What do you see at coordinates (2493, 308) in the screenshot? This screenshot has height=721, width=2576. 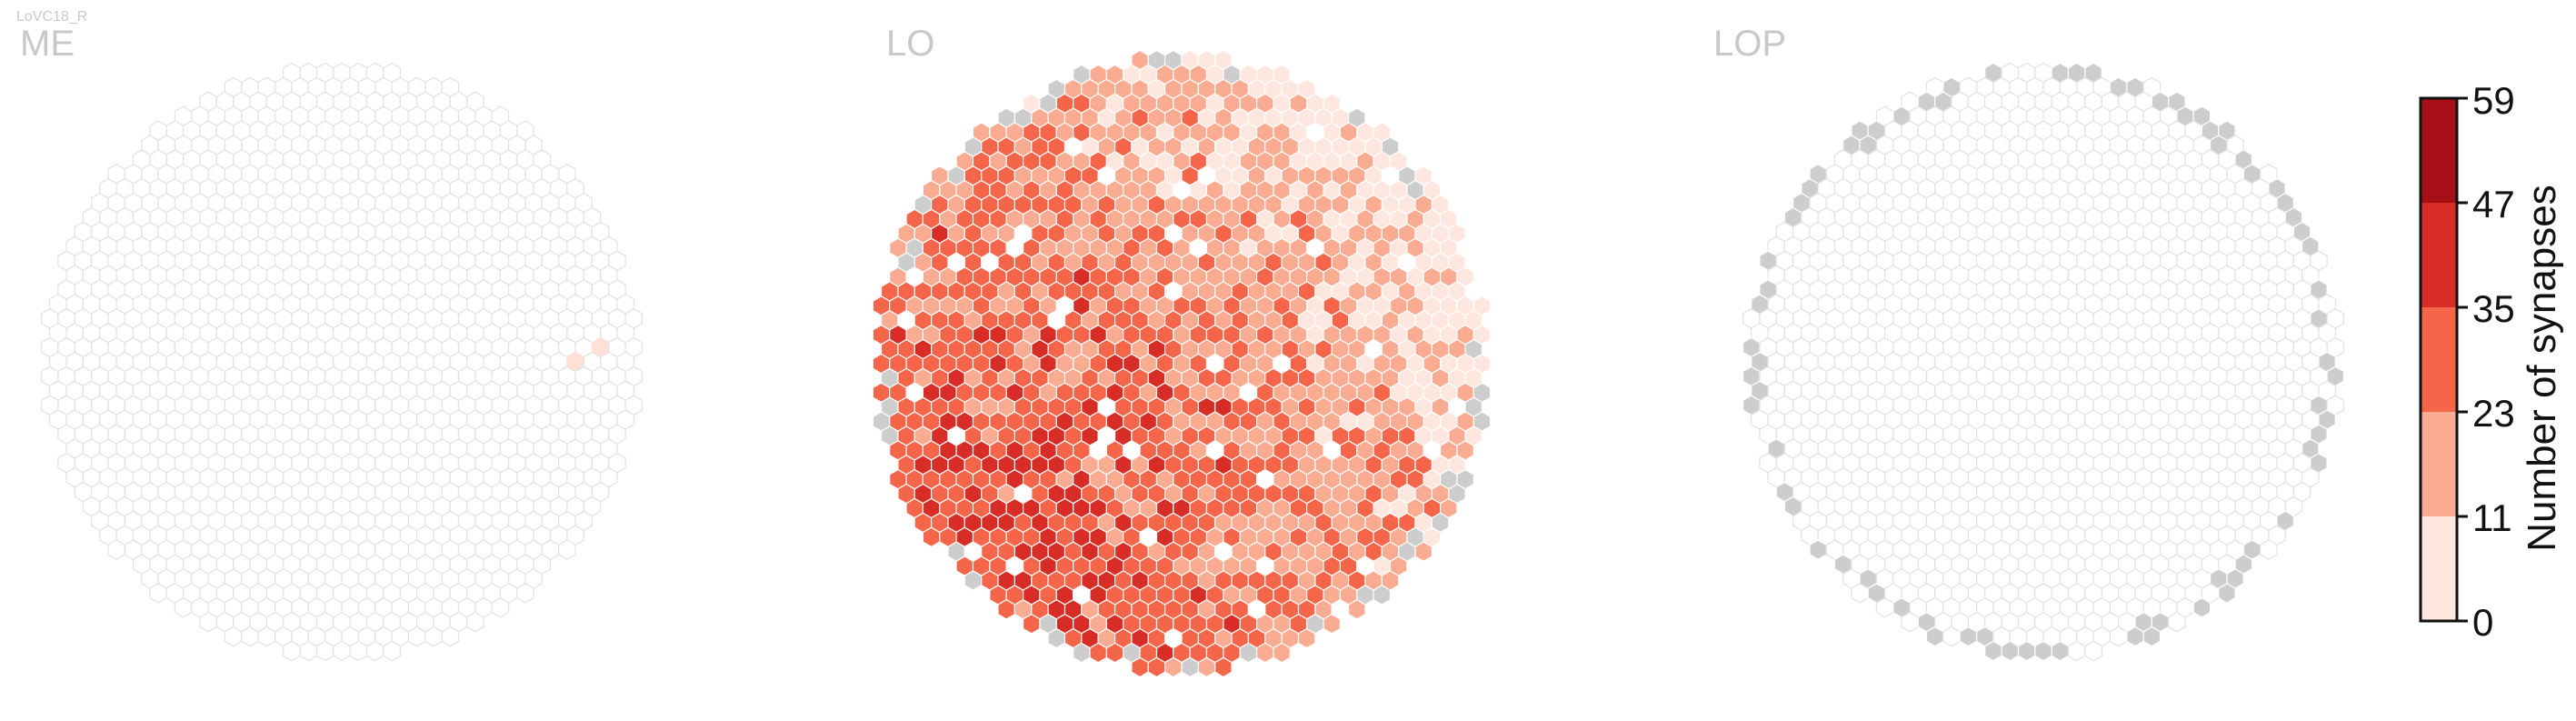 I see `colorbar-tick-35: 35` at bounding box center [2493, 308].